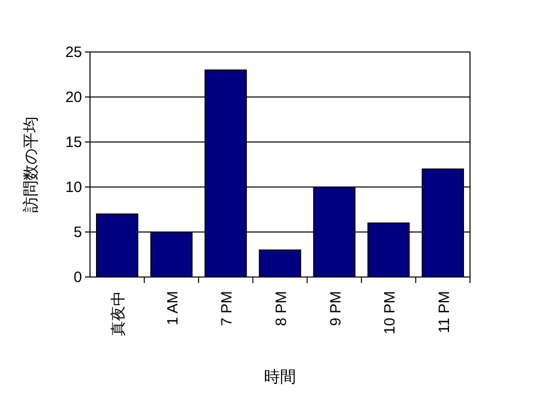 The image size is (548, 398). What do you see at coordinates (31, 164) in the screenshot?
I see `y-axis-title: 訪問数の平均` at bounding box center [31, 164].